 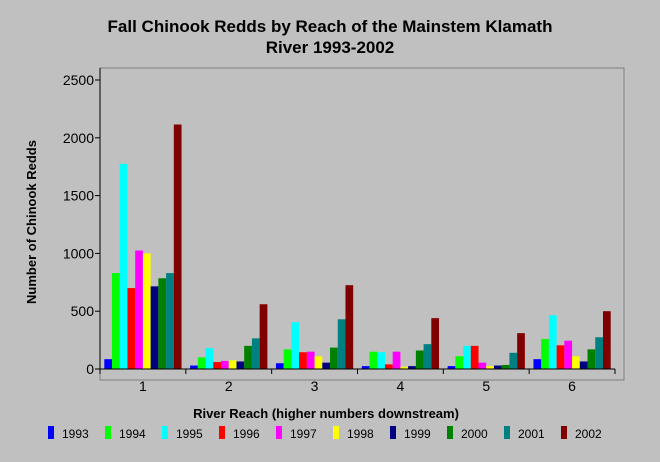 I want to click on x-tick-label: 1, so click(x=143, y=386).